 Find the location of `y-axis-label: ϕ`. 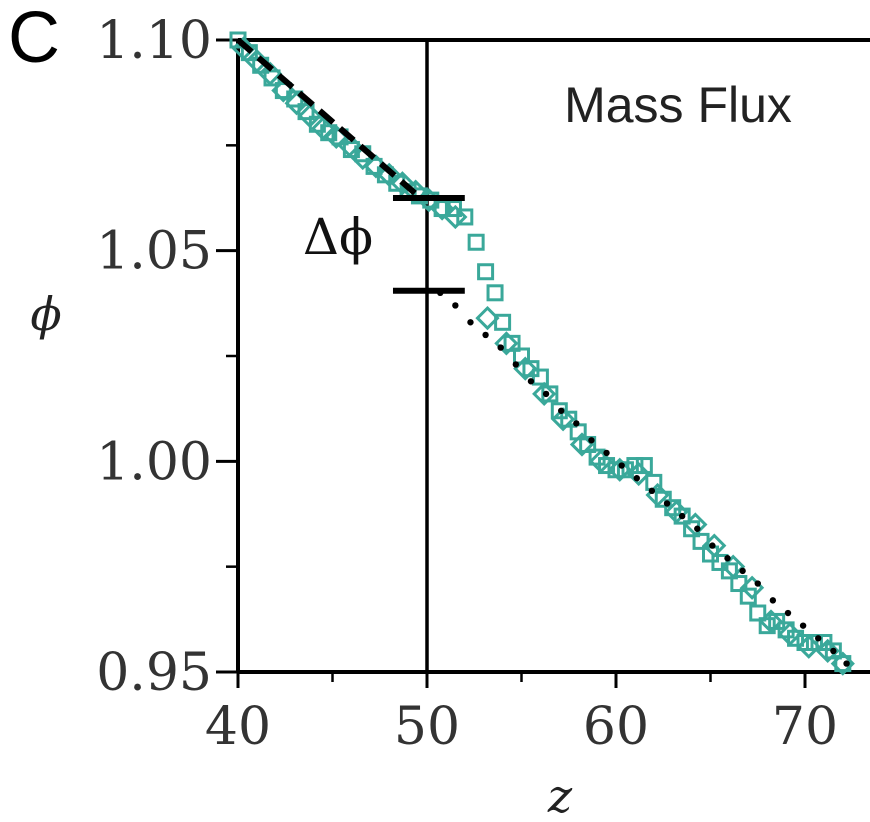

y-axis-label: ϕ is located at coordinates (45, 314).